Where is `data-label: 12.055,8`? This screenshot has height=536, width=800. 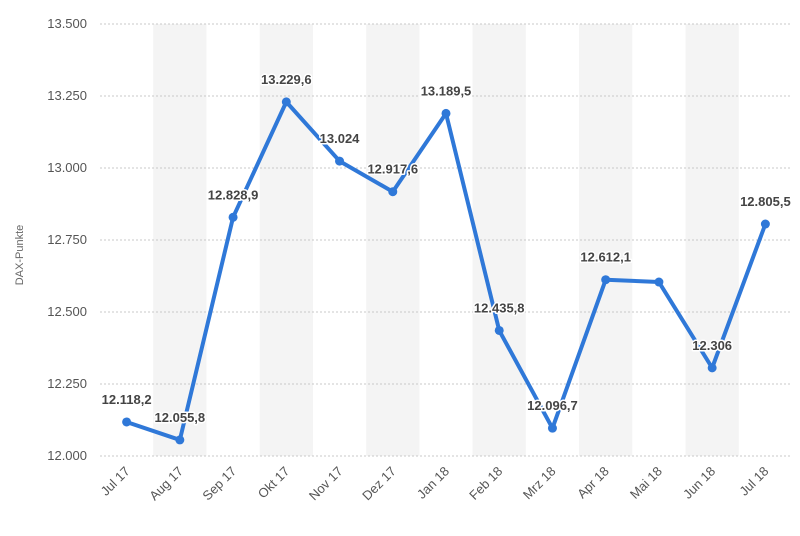
data-label: 12.055,8 is located at coordinates (180, 417).